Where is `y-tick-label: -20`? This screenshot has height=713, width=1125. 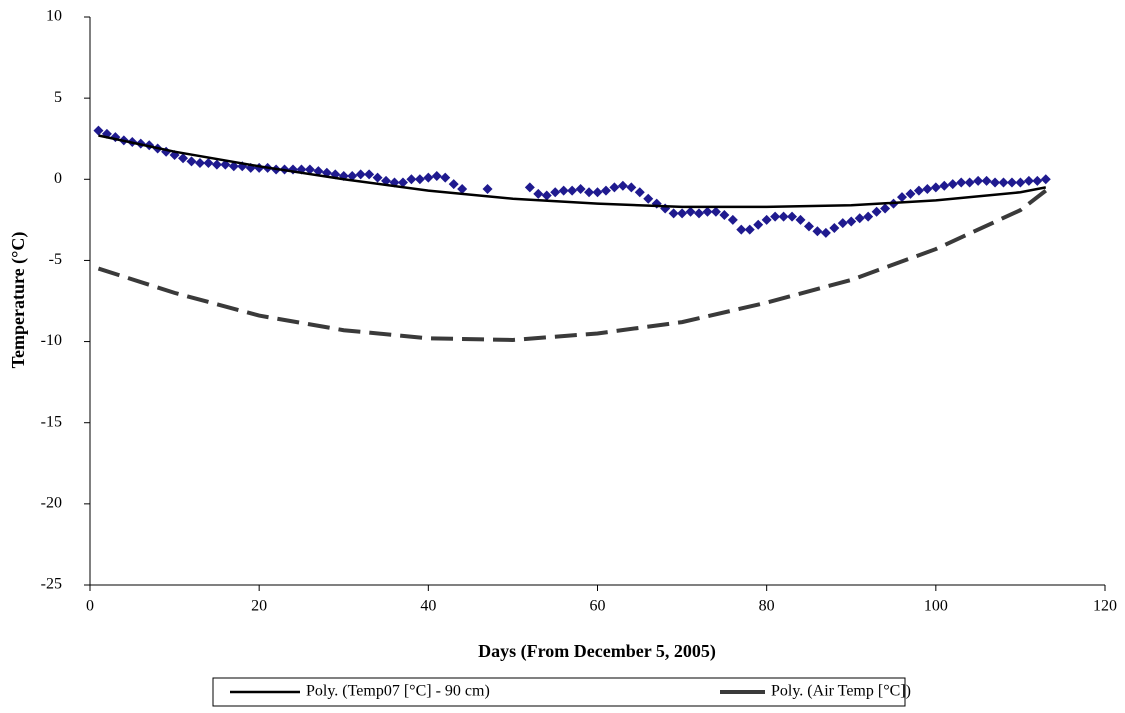 y-tick-label: -20 is located at coordinates (51, 503).